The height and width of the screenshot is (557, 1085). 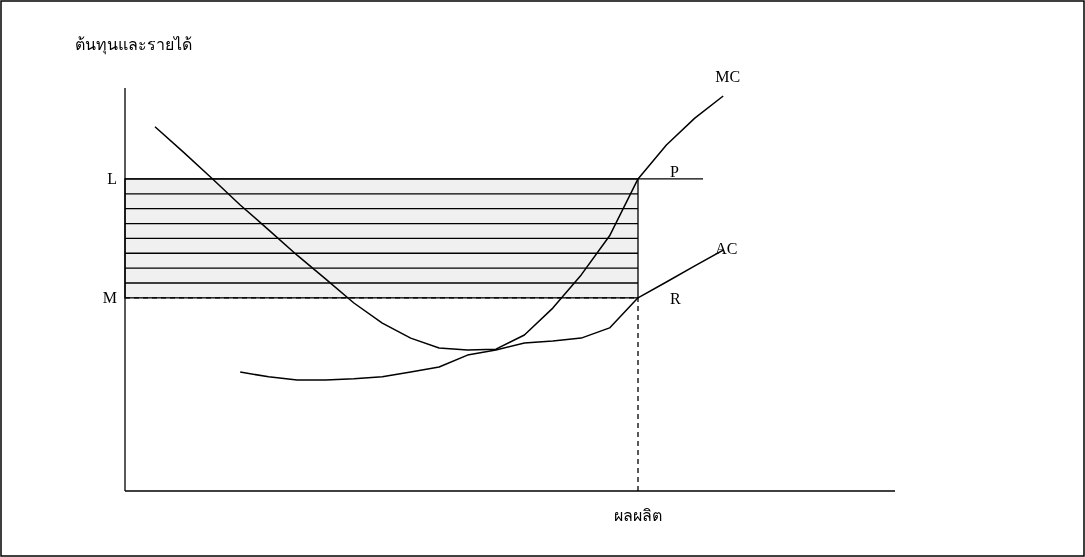 What do you see at coordinates (674, 171) in the screenshot?
I see `annotation: P` at bounding box center [674, 171].